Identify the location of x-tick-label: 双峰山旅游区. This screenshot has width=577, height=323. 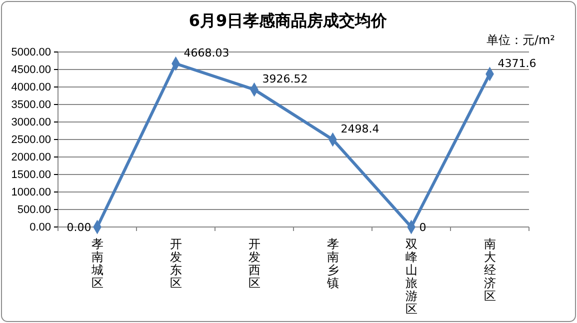
(411, 276).